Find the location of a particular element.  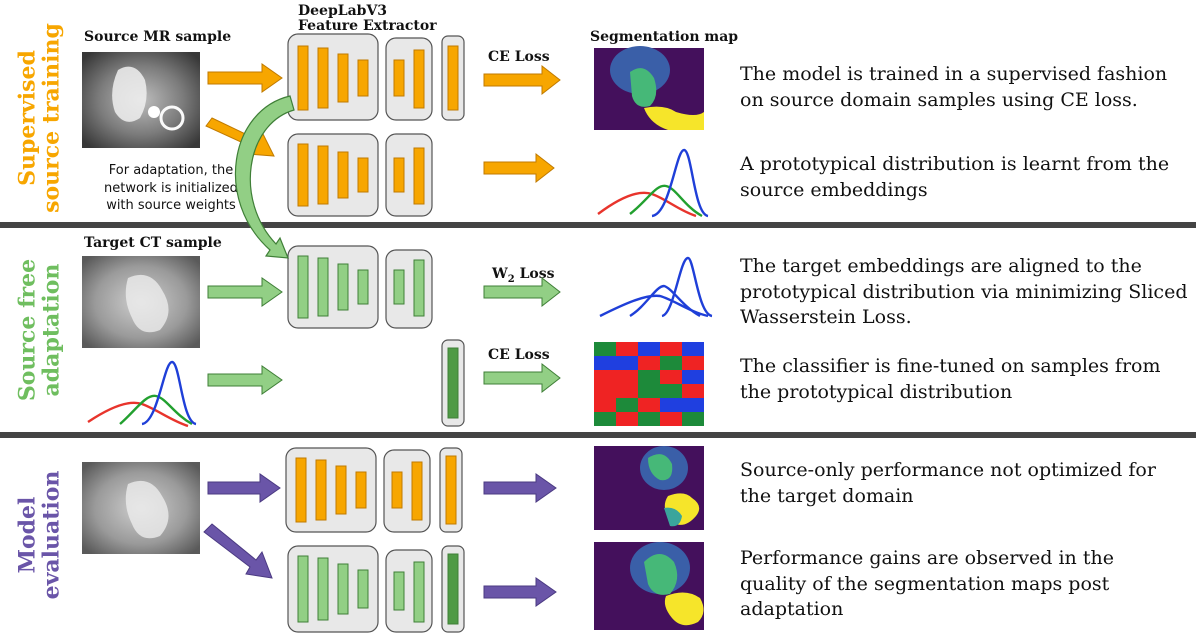

target-ct-image is located at coordinates (141, 302).